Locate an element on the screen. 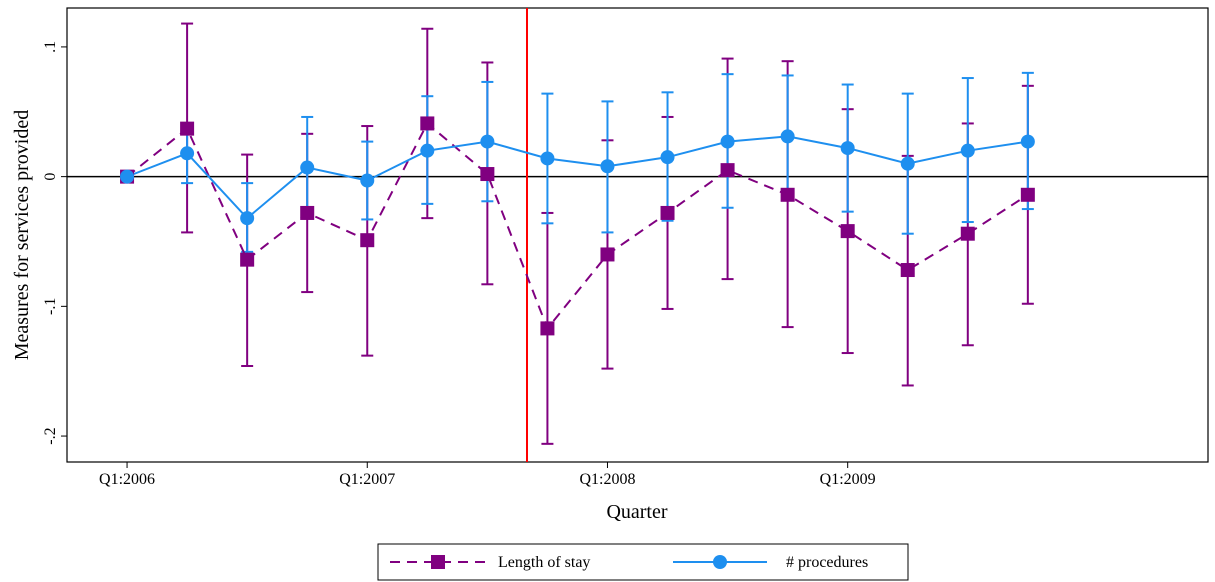  y-tick-label: .1 is located at coordinates (50, 47).